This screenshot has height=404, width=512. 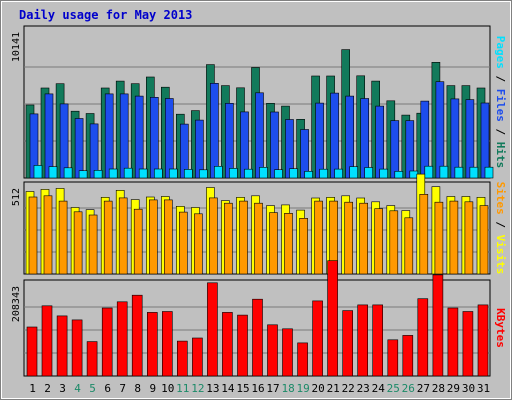 I want to click on x-tick-label-4: 4, so click(x=77, y=388).